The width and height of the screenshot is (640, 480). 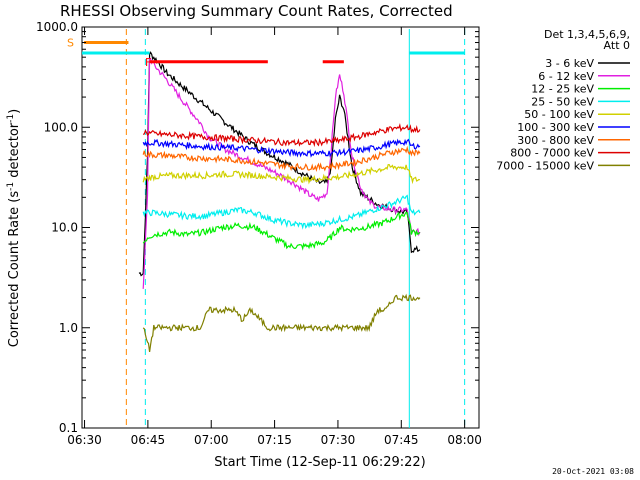 I want to click on x-tick-label-5: 07:45, so click(x=401, y=440).